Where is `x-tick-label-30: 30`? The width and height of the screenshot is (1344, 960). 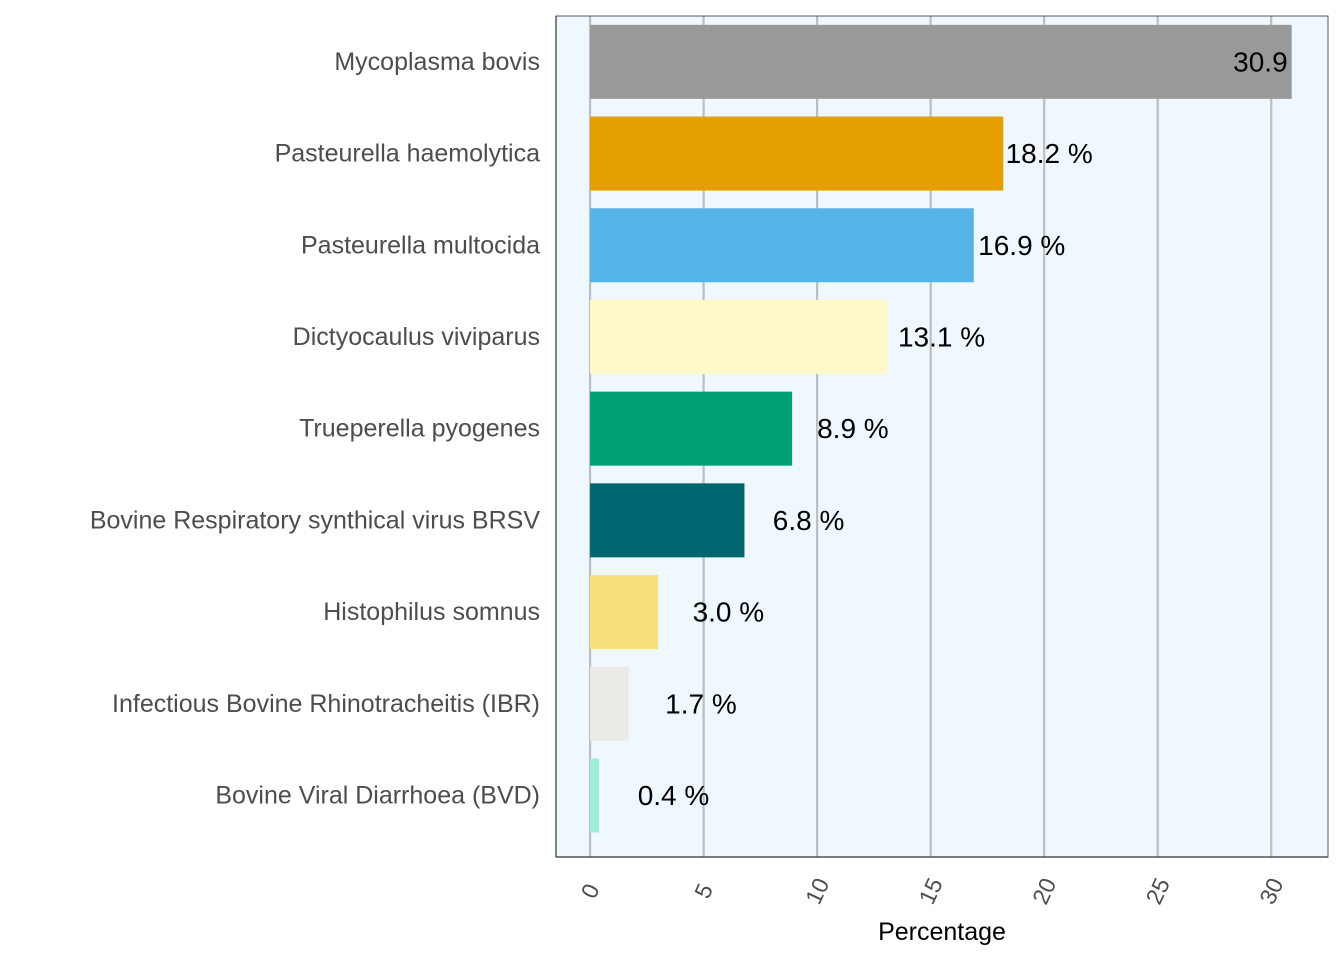
x-tick-label-30: 30 is located at coordinates (1271, 891).